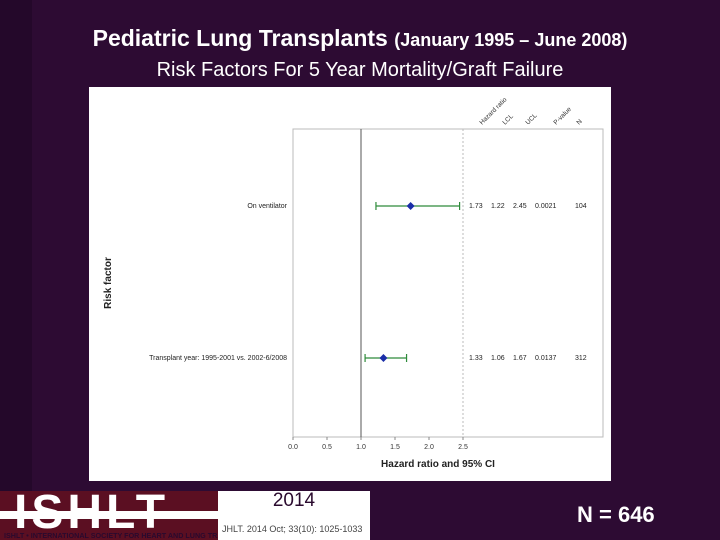 The image size is (720, 540). What do you see at coordinates (546, 358) in the screenshot?
I see `p-value: 0.0137` at bounding box center [546, 358].